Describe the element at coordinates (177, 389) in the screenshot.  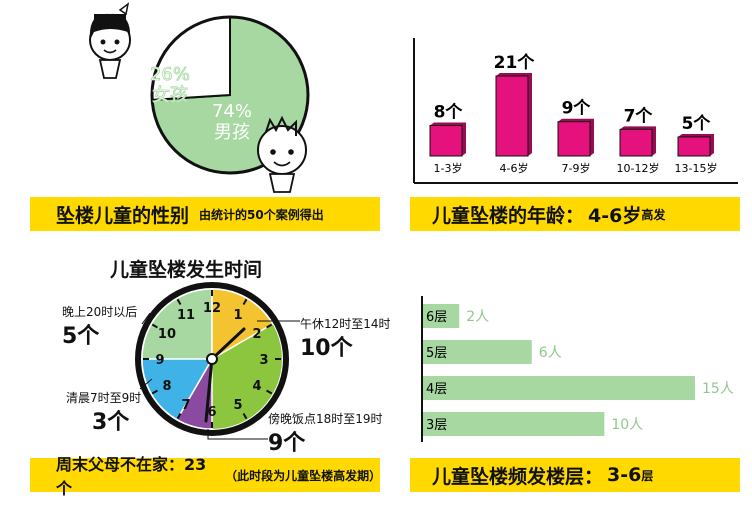
I see `clock-segment-morning` at that location.